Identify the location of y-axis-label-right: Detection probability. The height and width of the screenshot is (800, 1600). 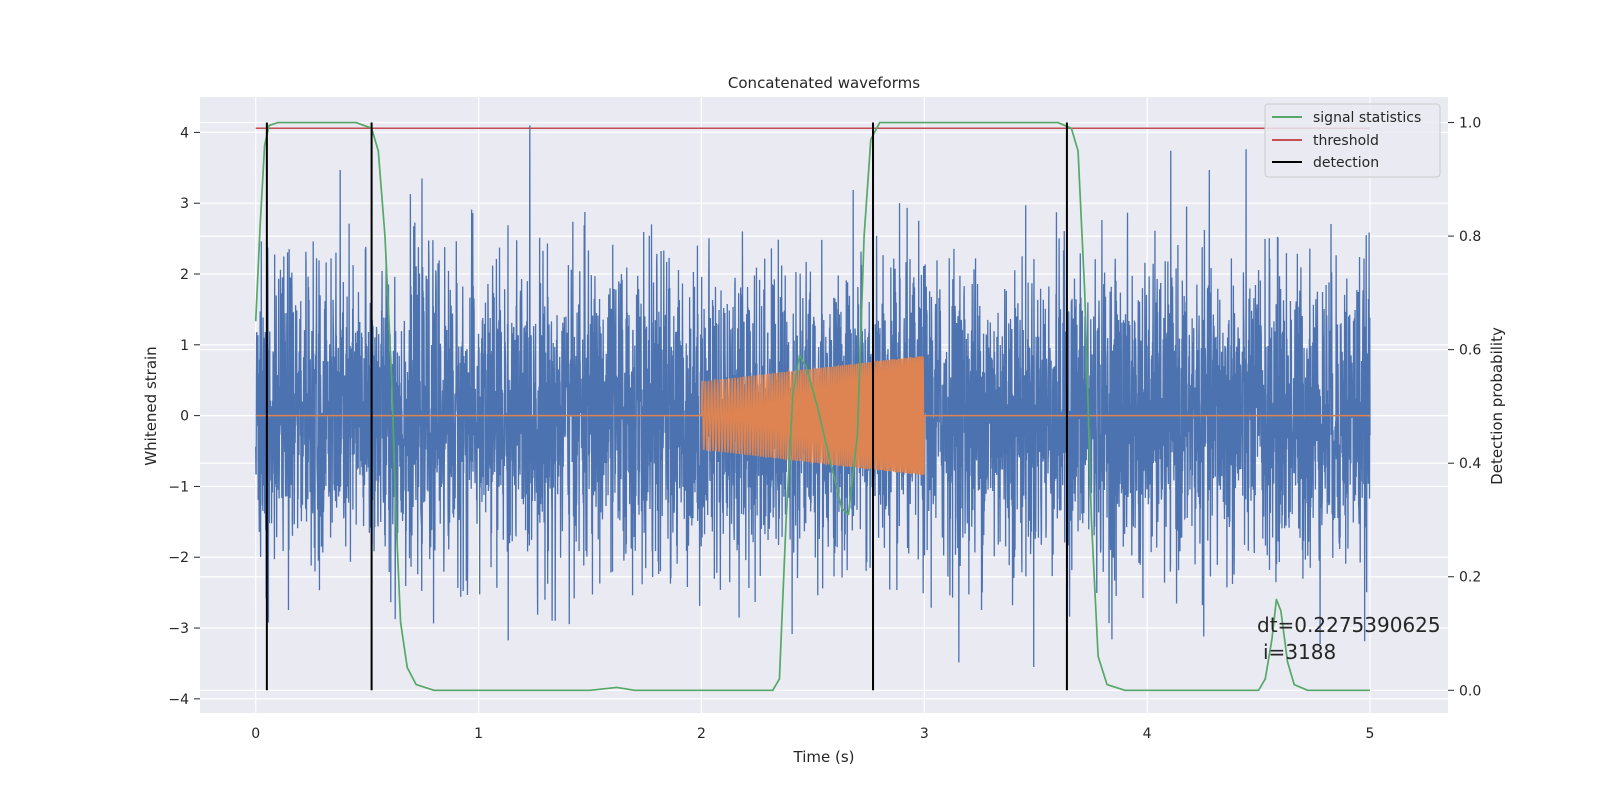
(1497, 406).